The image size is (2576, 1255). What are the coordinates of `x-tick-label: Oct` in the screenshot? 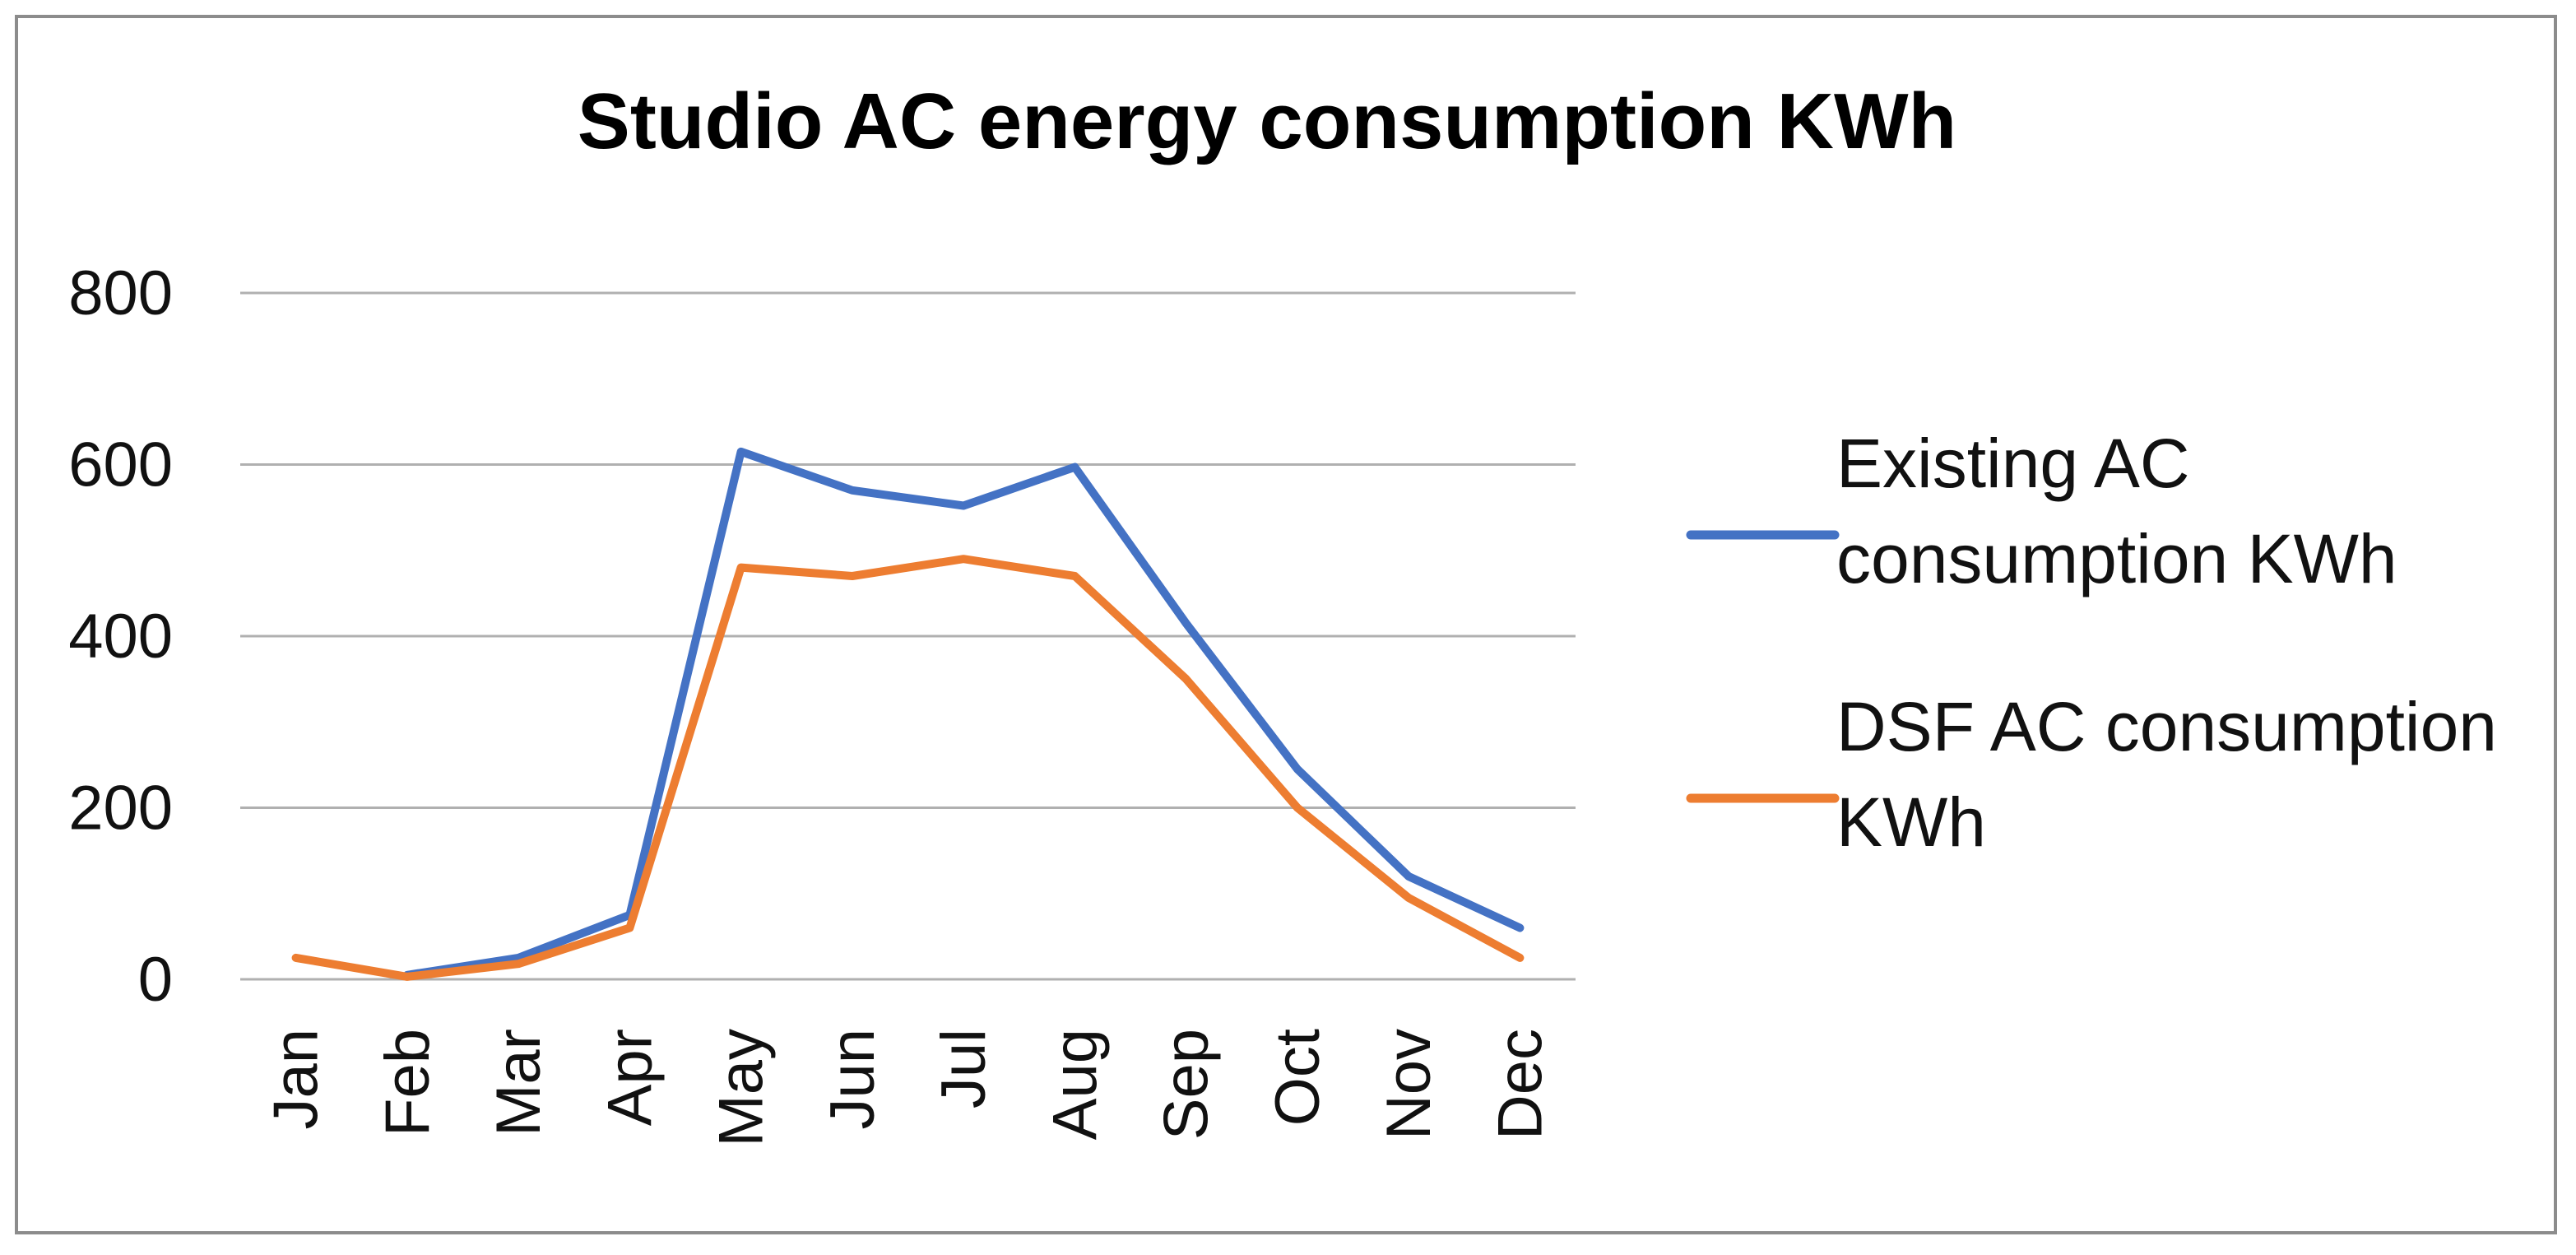 It's located at (1298, 1077).